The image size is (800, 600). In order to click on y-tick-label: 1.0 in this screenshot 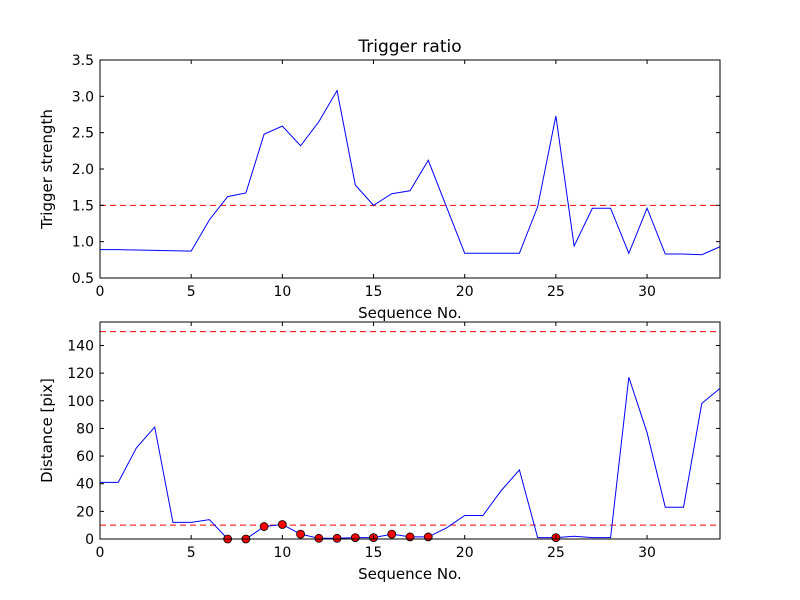, I will do `click(83, 243)`.